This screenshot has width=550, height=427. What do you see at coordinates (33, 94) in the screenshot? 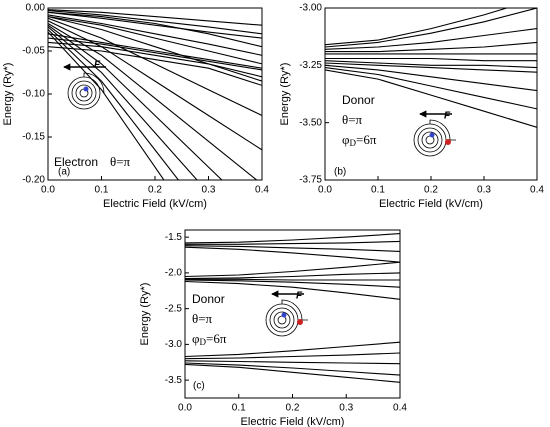
I see `y-tick-label: -0.10` at bounding box center [33, 94].